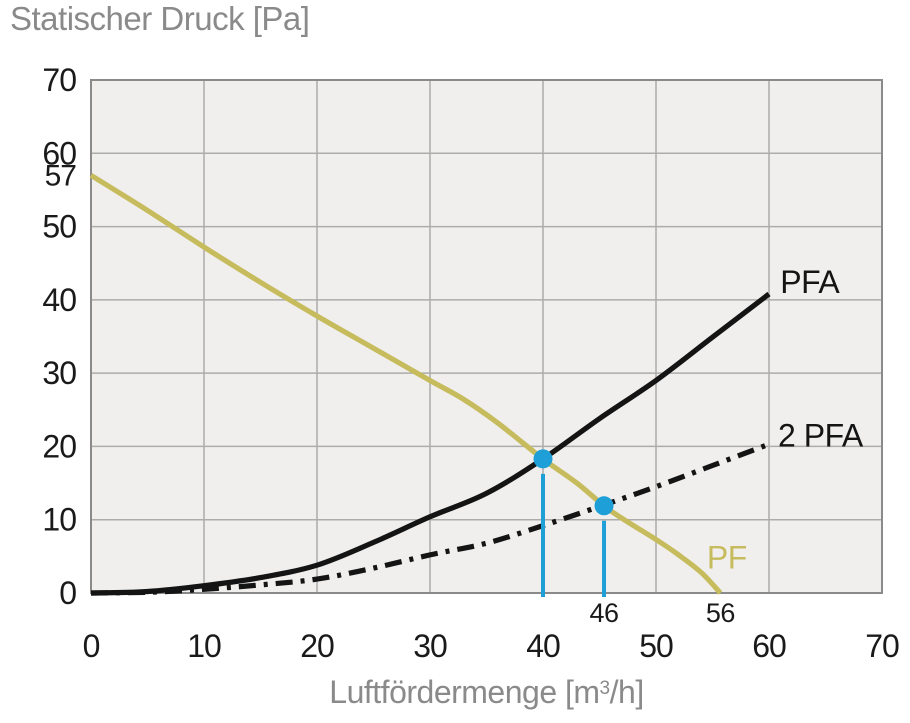  Describe the element at coordinates (603, 613) in the screenshot. I see `operating-point-flow-label: 46` at that location.